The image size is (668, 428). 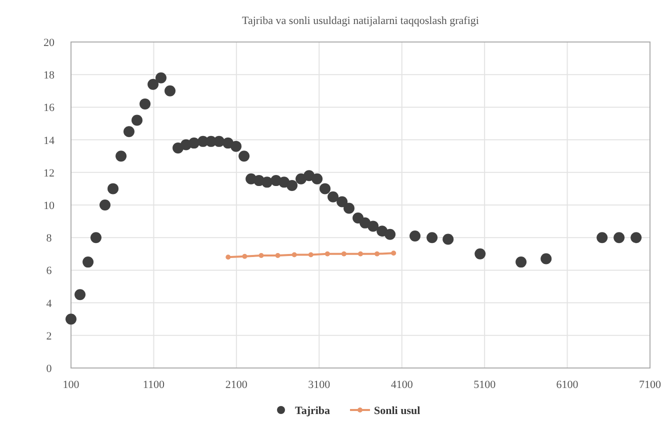 What do you see at coordinates (567, 385) in the screenshot?
I see `x-tick-label: 6100` at bounding box center [567, 385].